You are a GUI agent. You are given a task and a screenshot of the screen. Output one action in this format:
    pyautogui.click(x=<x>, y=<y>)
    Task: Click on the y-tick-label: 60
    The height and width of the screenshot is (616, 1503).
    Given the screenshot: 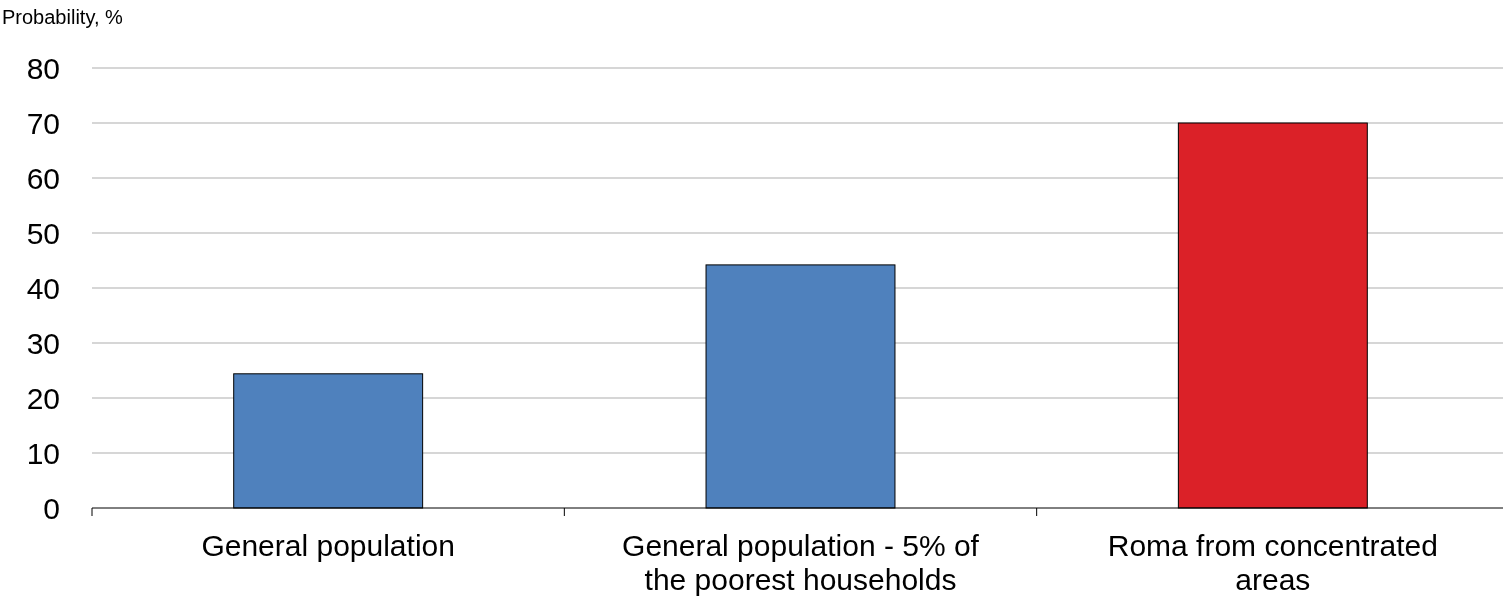 What is the action you would take?
    pyautogui.click(x=43, y=178)
    